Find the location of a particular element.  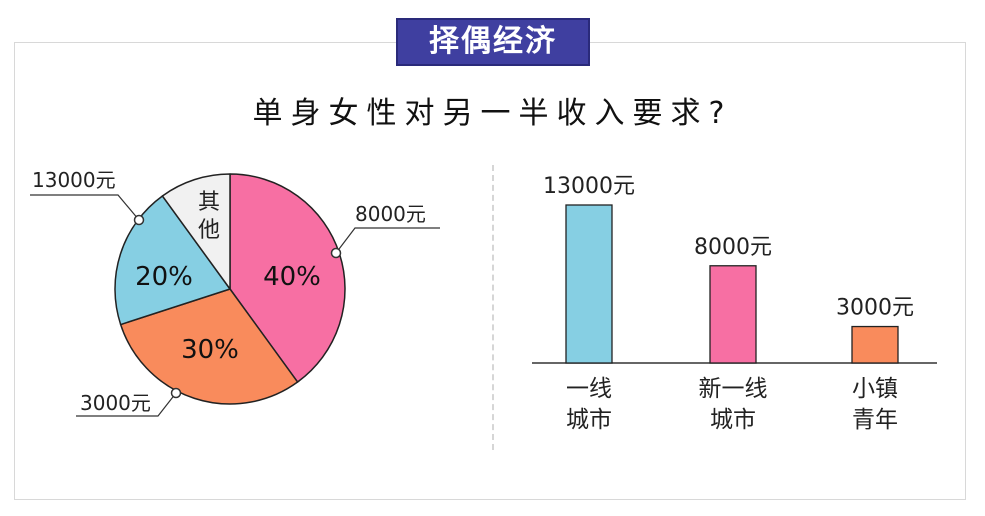

callout-label: 13000元 is located at coordinates (74, 180).